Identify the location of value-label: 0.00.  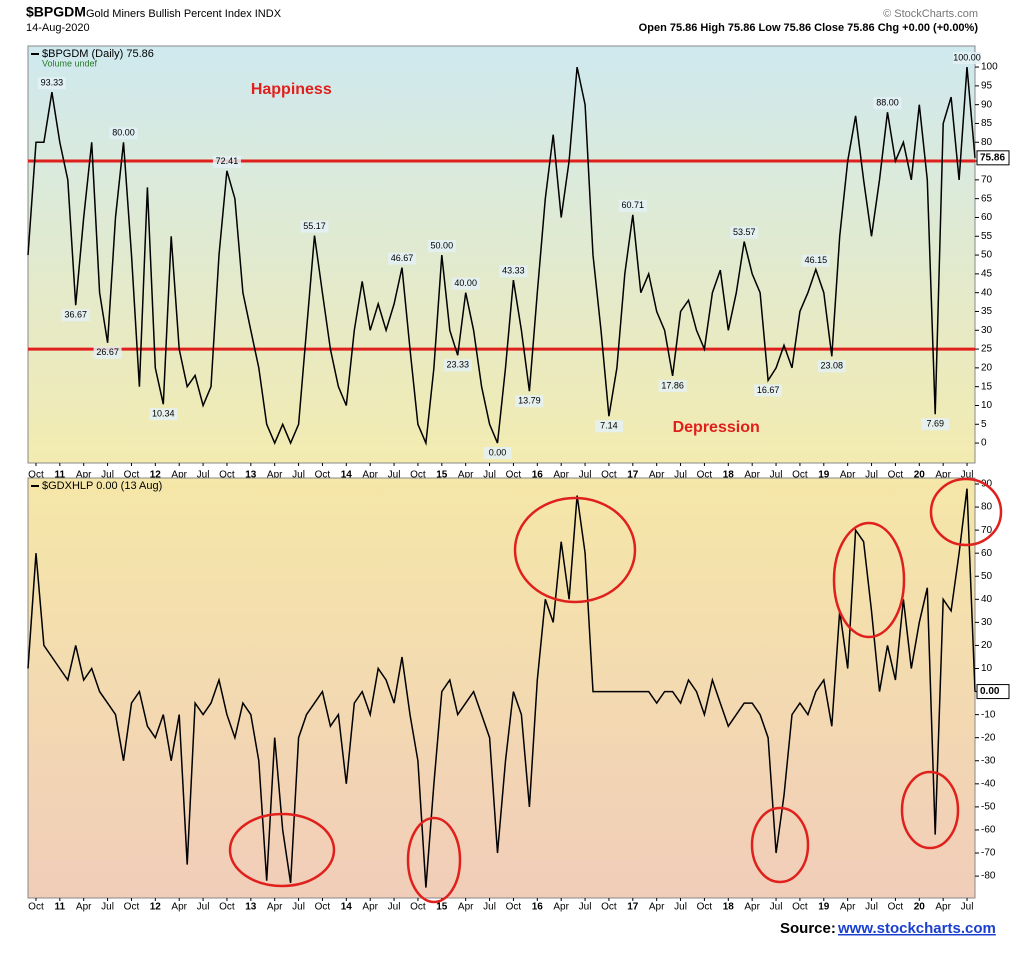
(498, 452).